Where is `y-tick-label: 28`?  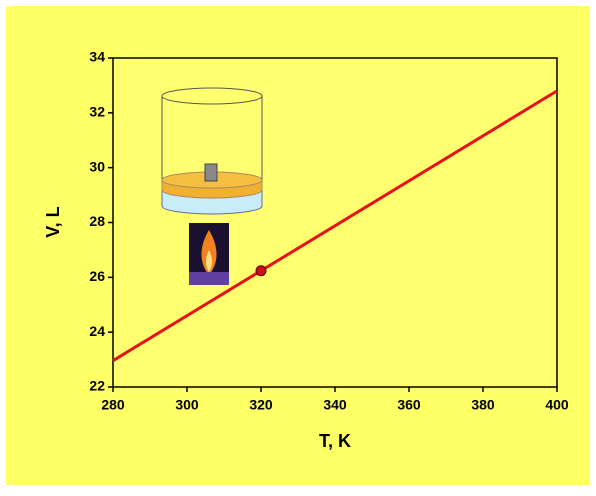
y-tick-label: 28 is located at coordinates (97, 221).